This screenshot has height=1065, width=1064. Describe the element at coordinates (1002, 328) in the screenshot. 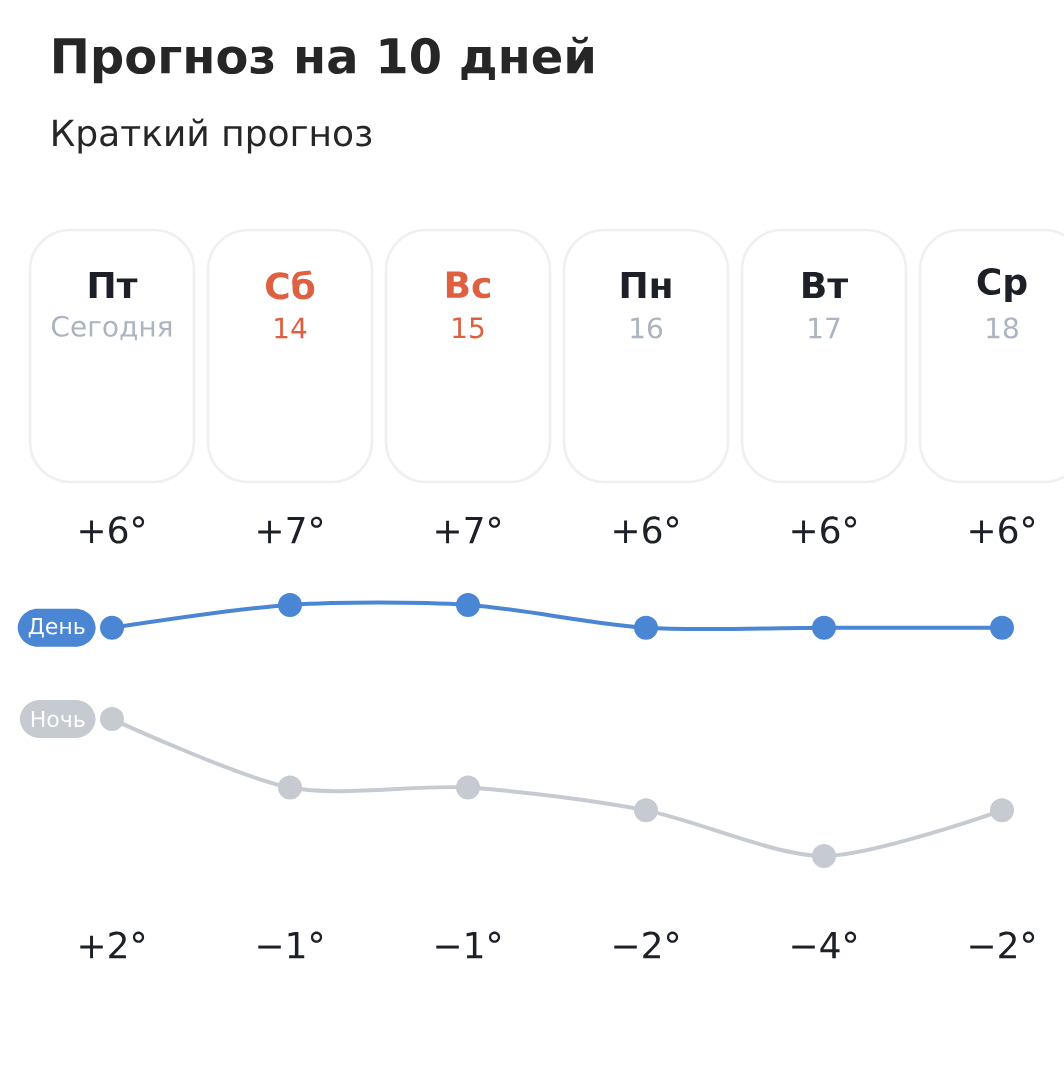

I see `text: 18` at that location.